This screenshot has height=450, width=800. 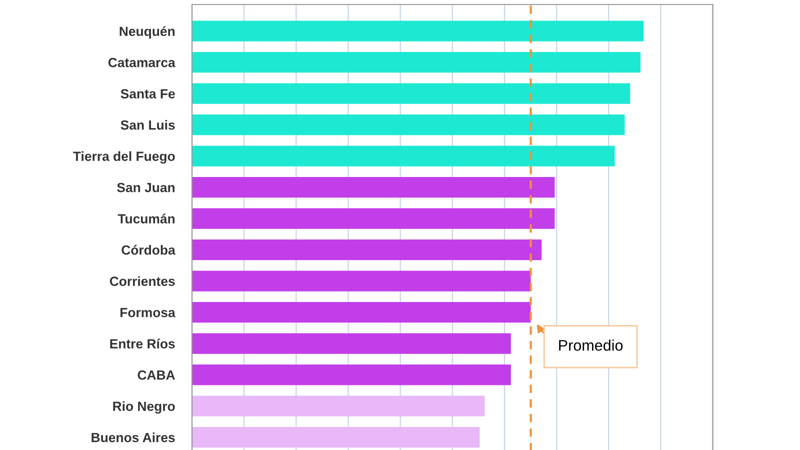 I want to click on ref-line-label: Promedio, so click(x=591, y=345).